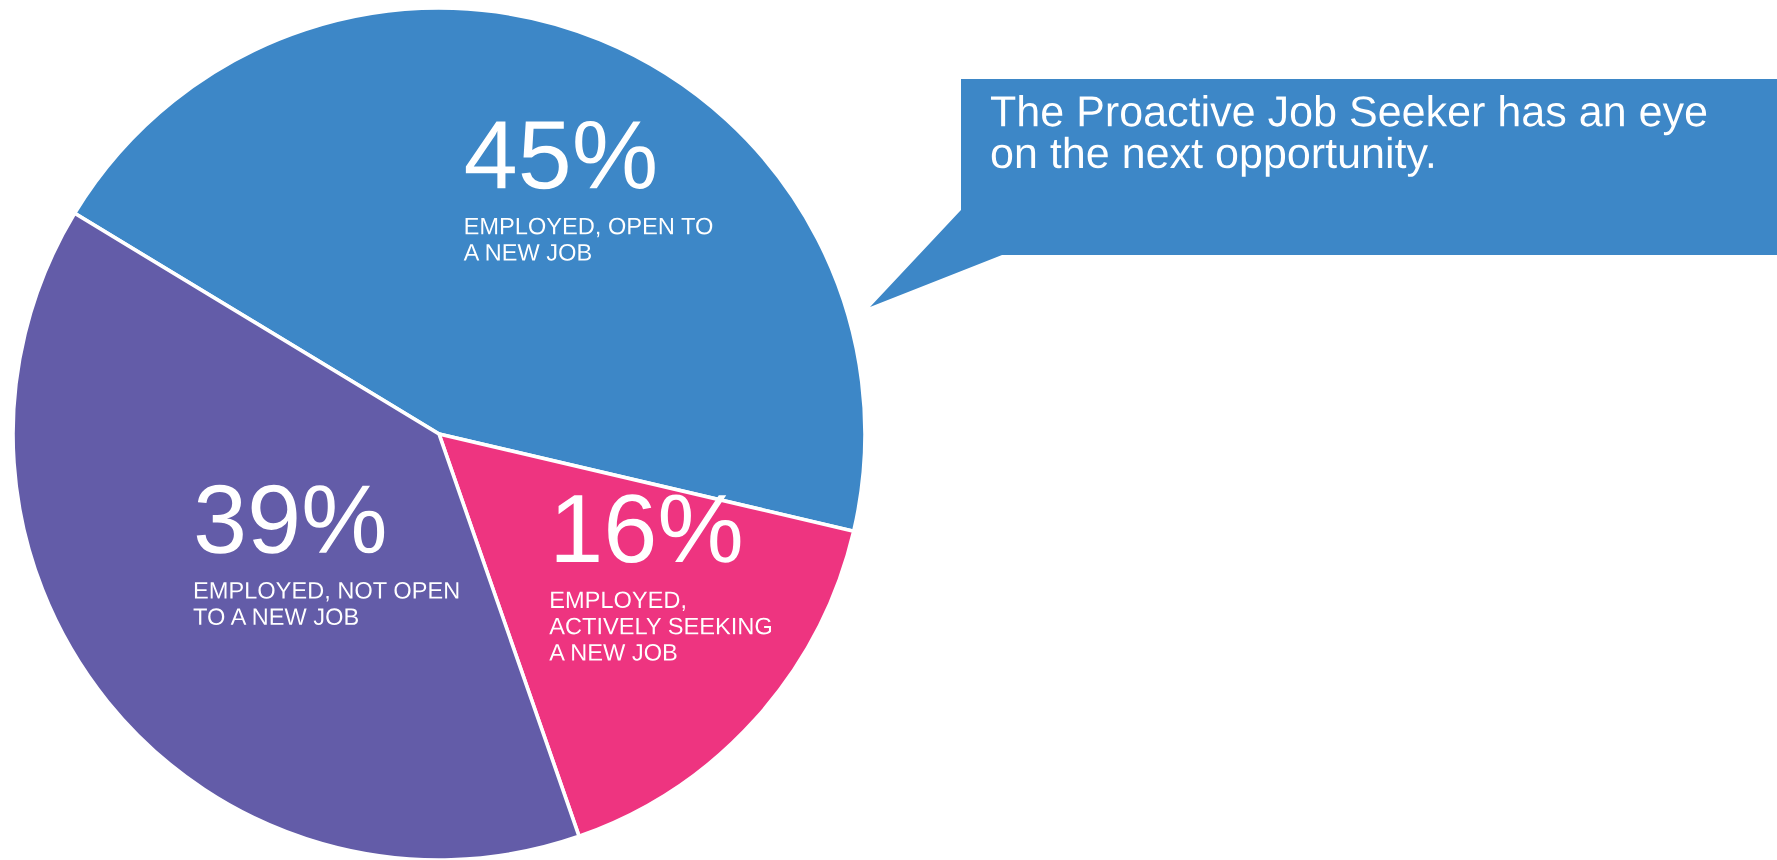 The width and height of the screenshot is (1777, 860). Describe the element at coordinates (660, 626) in the screenshot. I see `slice-label: EMPLOYED, ACTIVELY SEEKING A NEW JOB` at that location.